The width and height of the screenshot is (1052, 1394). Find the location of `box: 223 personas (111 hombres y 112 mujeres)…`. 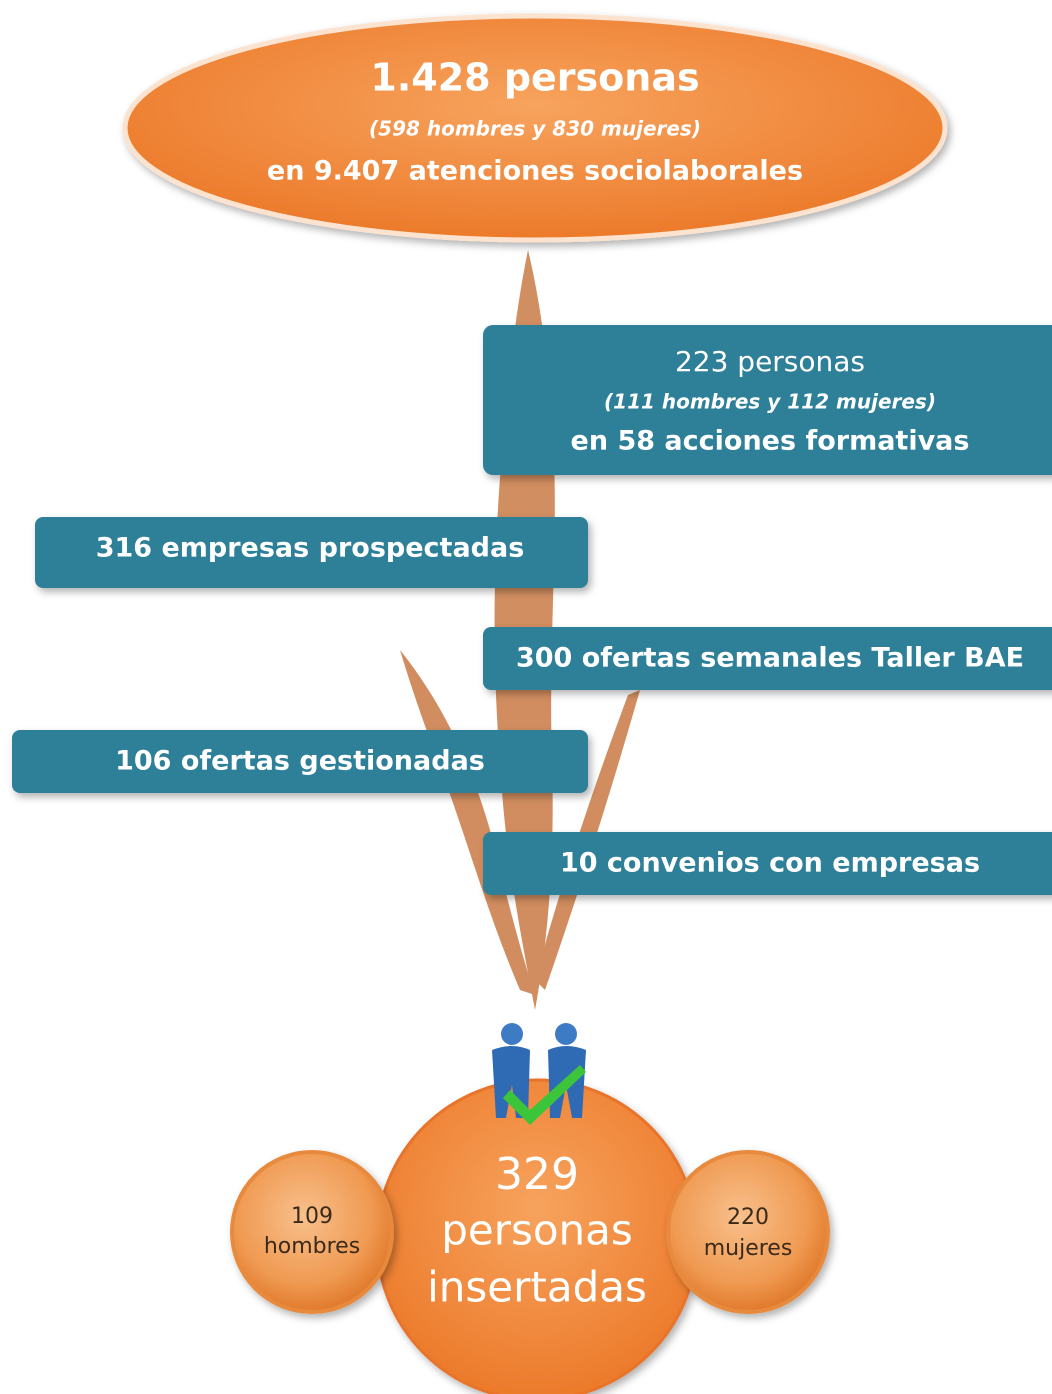

box: 223 personas (111 hombres y 112 mujeres)… is located at coordinates (767, 400).